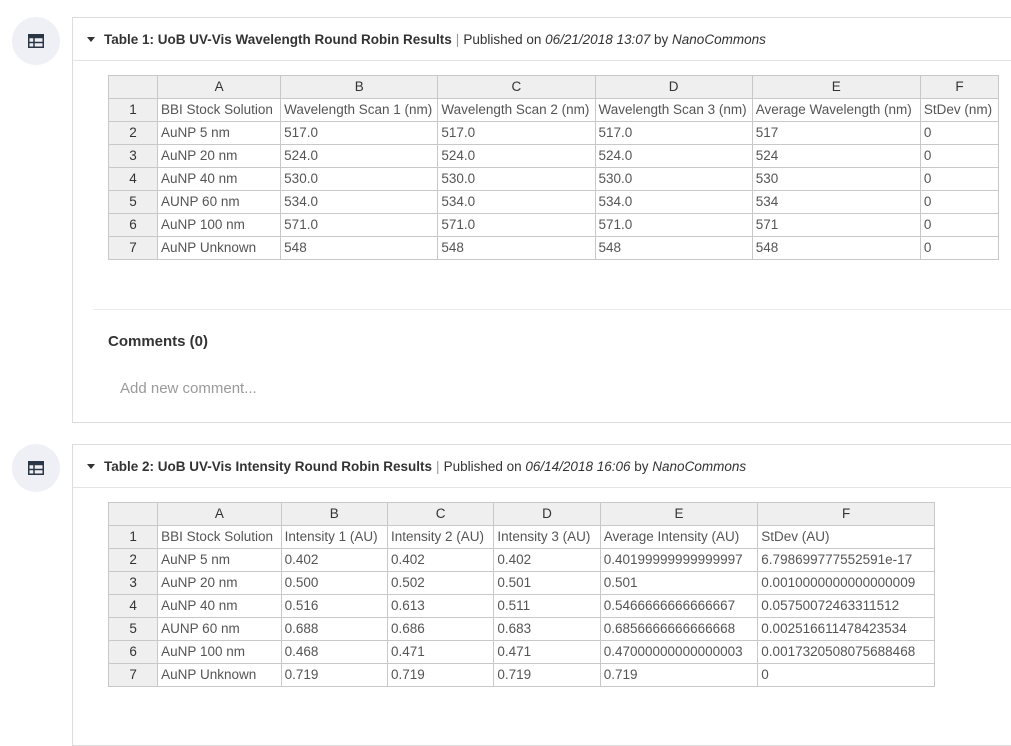  What do you see at coordinates (440, 583) in the screenshot?
I see `table-cell: 0.502` at bounding box center [440, 583].